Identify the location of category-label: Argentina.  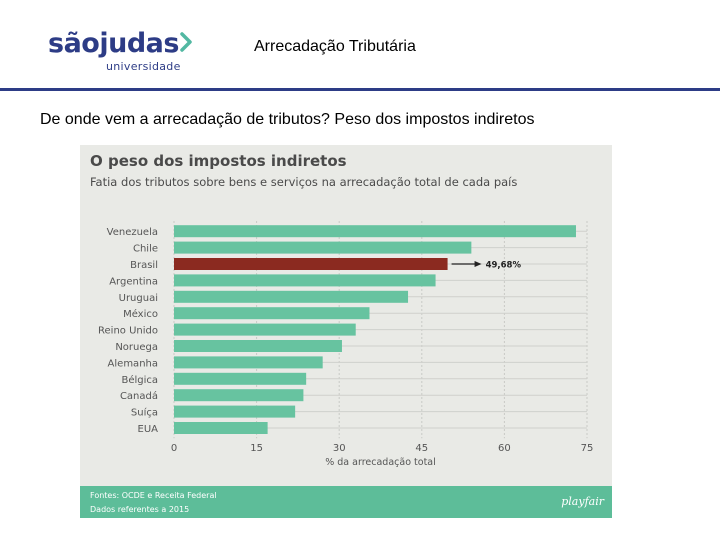
(133, 281).